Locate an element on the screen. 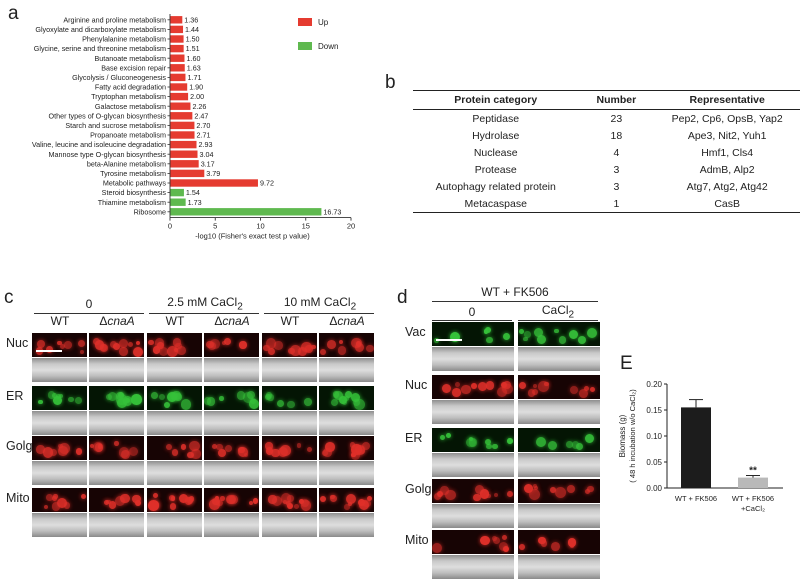  category-label: +CaCl₂ is located at coordinates (753, 508).